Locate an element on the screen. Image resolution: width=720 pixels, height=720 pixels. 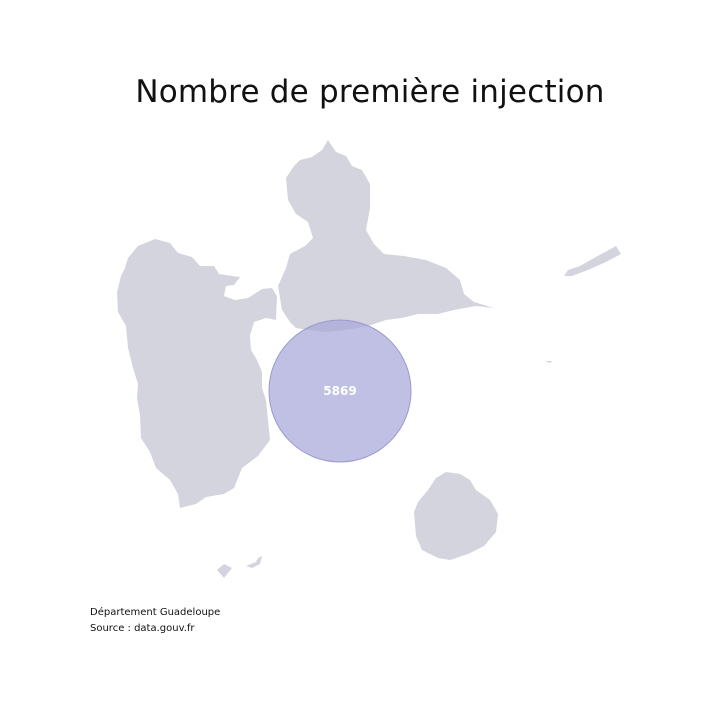
bubble-marker is located at coordinates (340, 391).